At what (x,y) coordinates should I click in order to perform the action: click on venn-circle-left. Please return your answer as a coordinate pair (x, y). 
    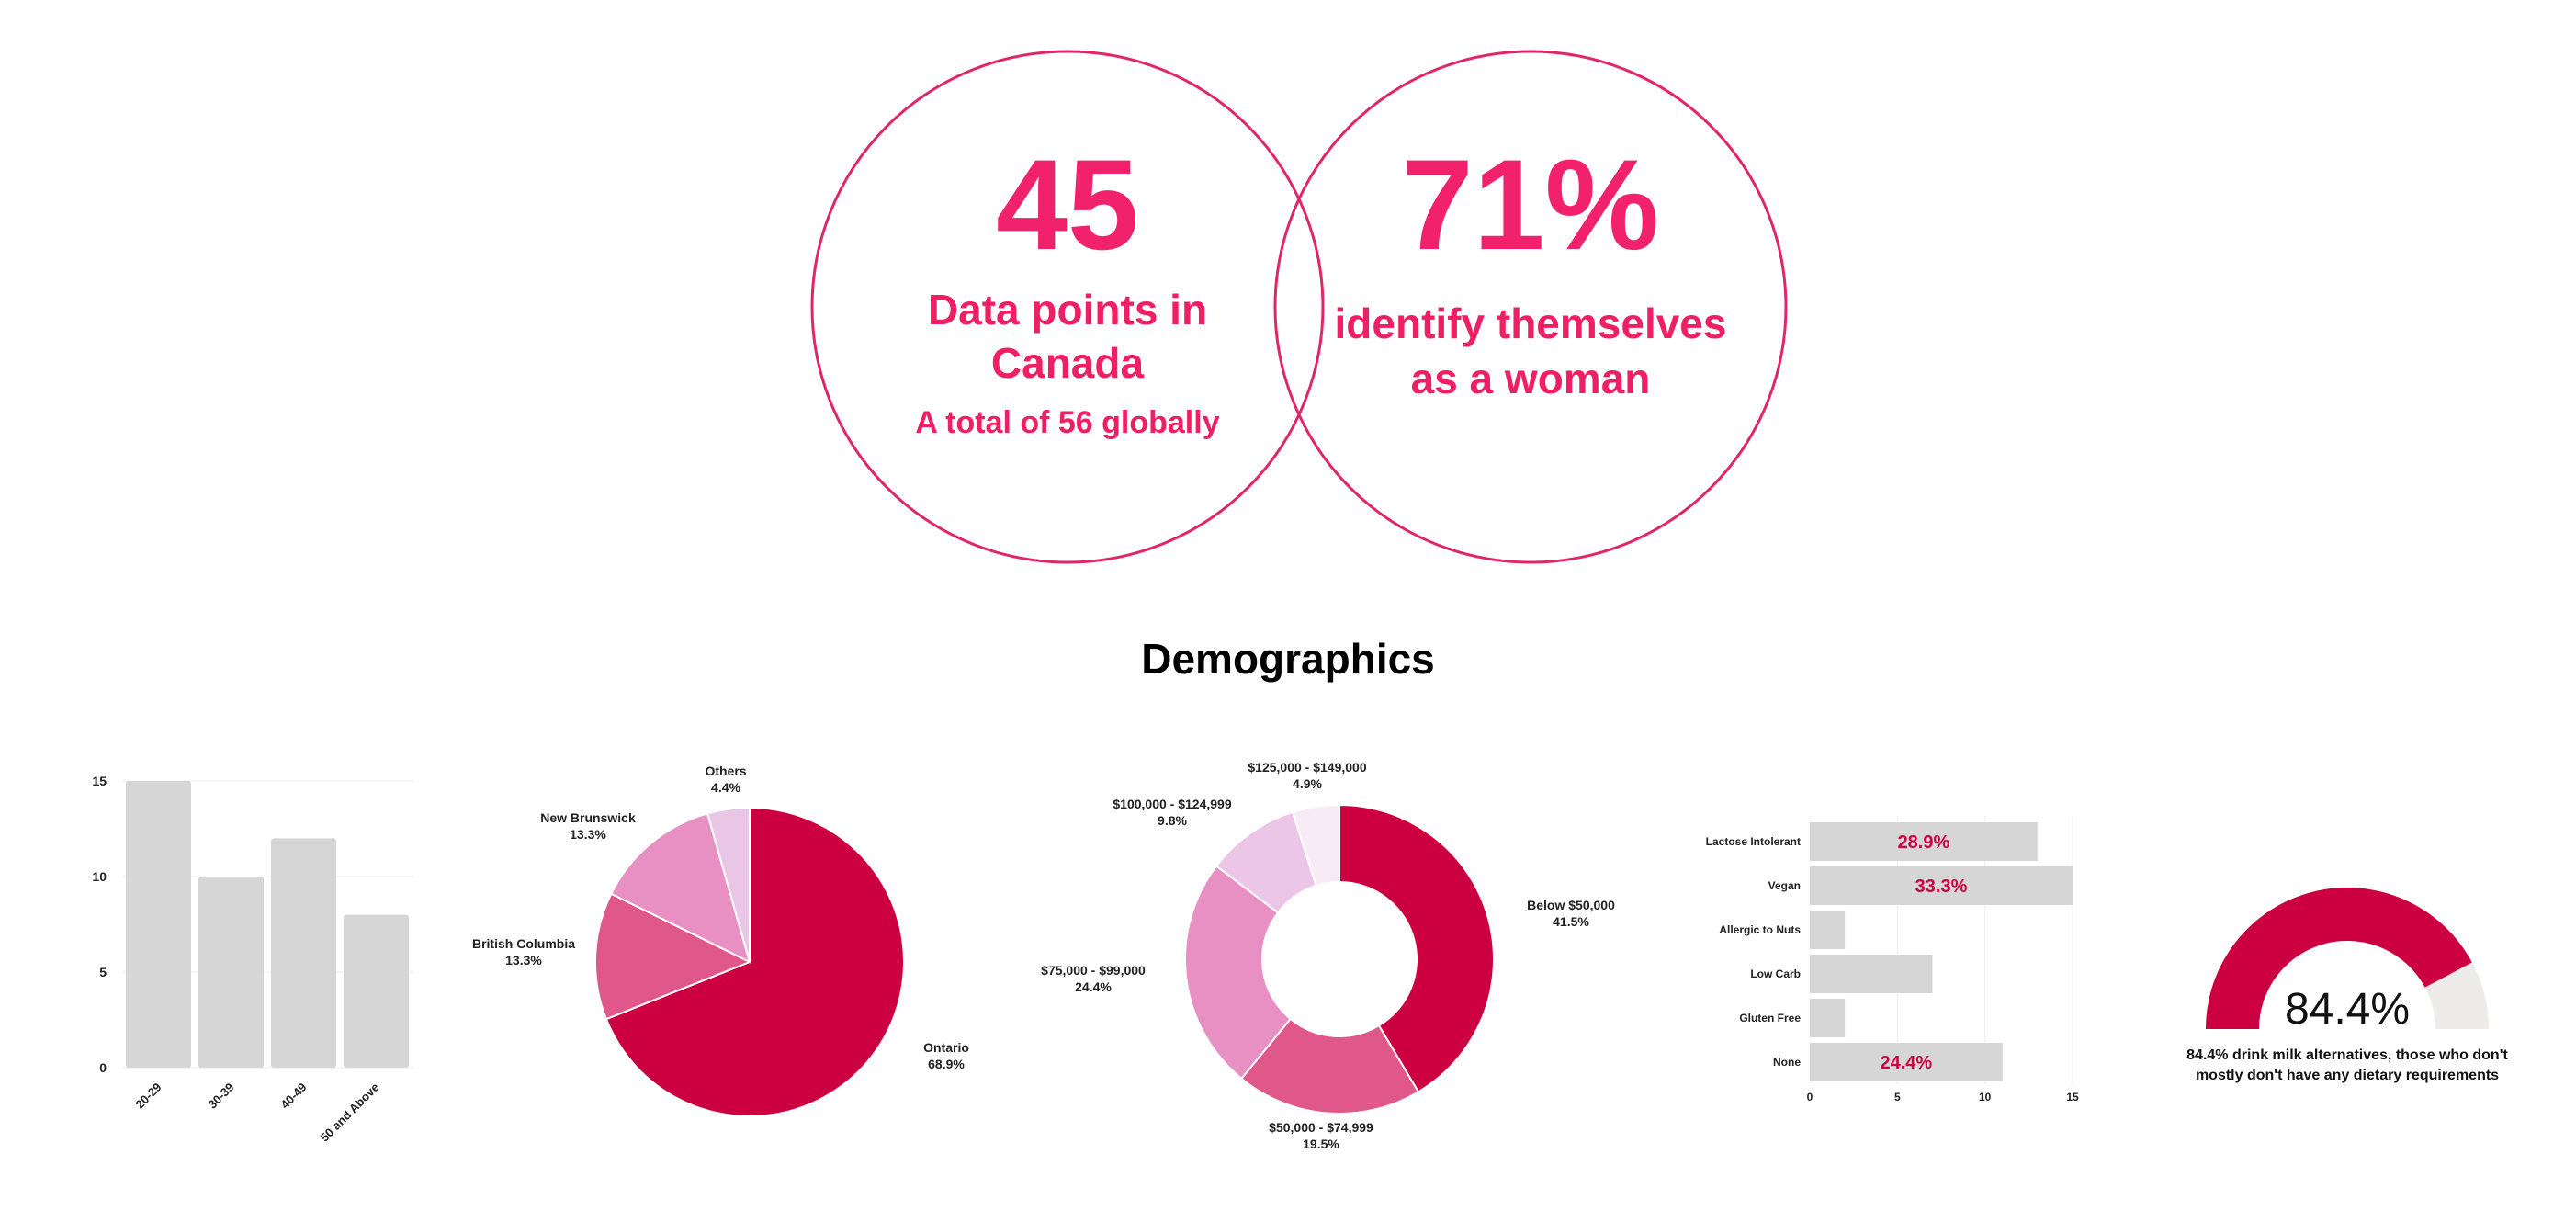
    Looking at the image, I should click on (1067, 307).